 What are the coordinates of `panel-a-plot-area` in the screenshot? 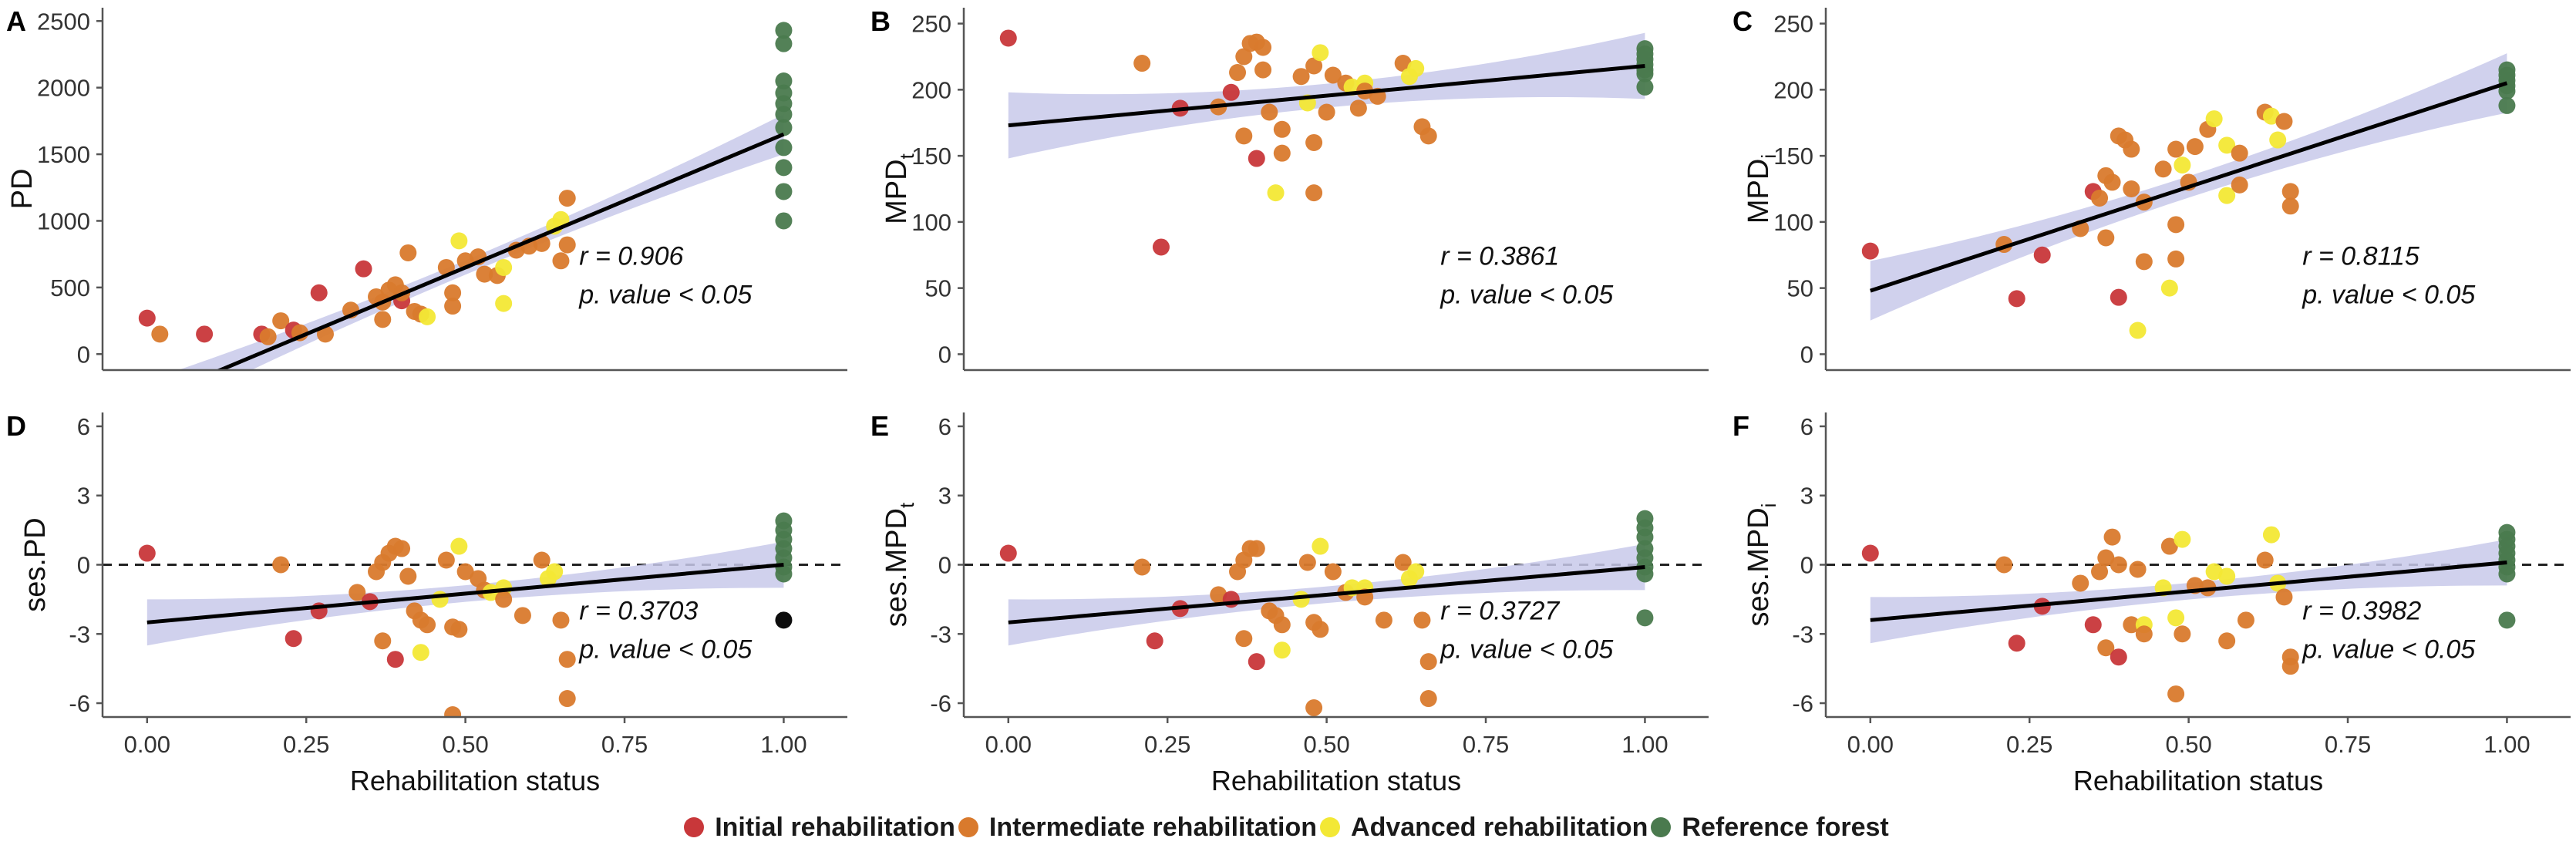 It's located at (465, 196).